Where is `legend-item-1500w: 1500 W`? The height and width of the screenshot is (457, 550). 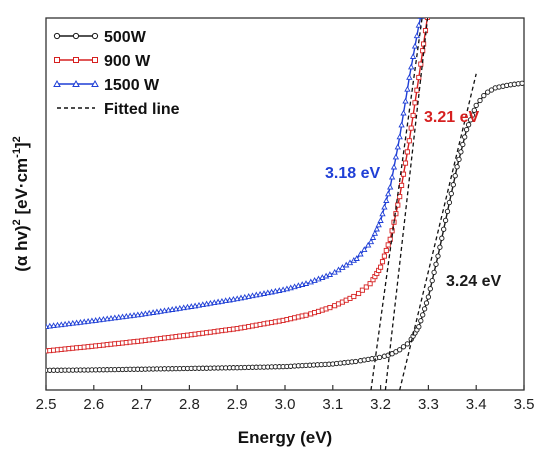 legend-item-1500w: 1500 W is located at coordinates (106, 85).